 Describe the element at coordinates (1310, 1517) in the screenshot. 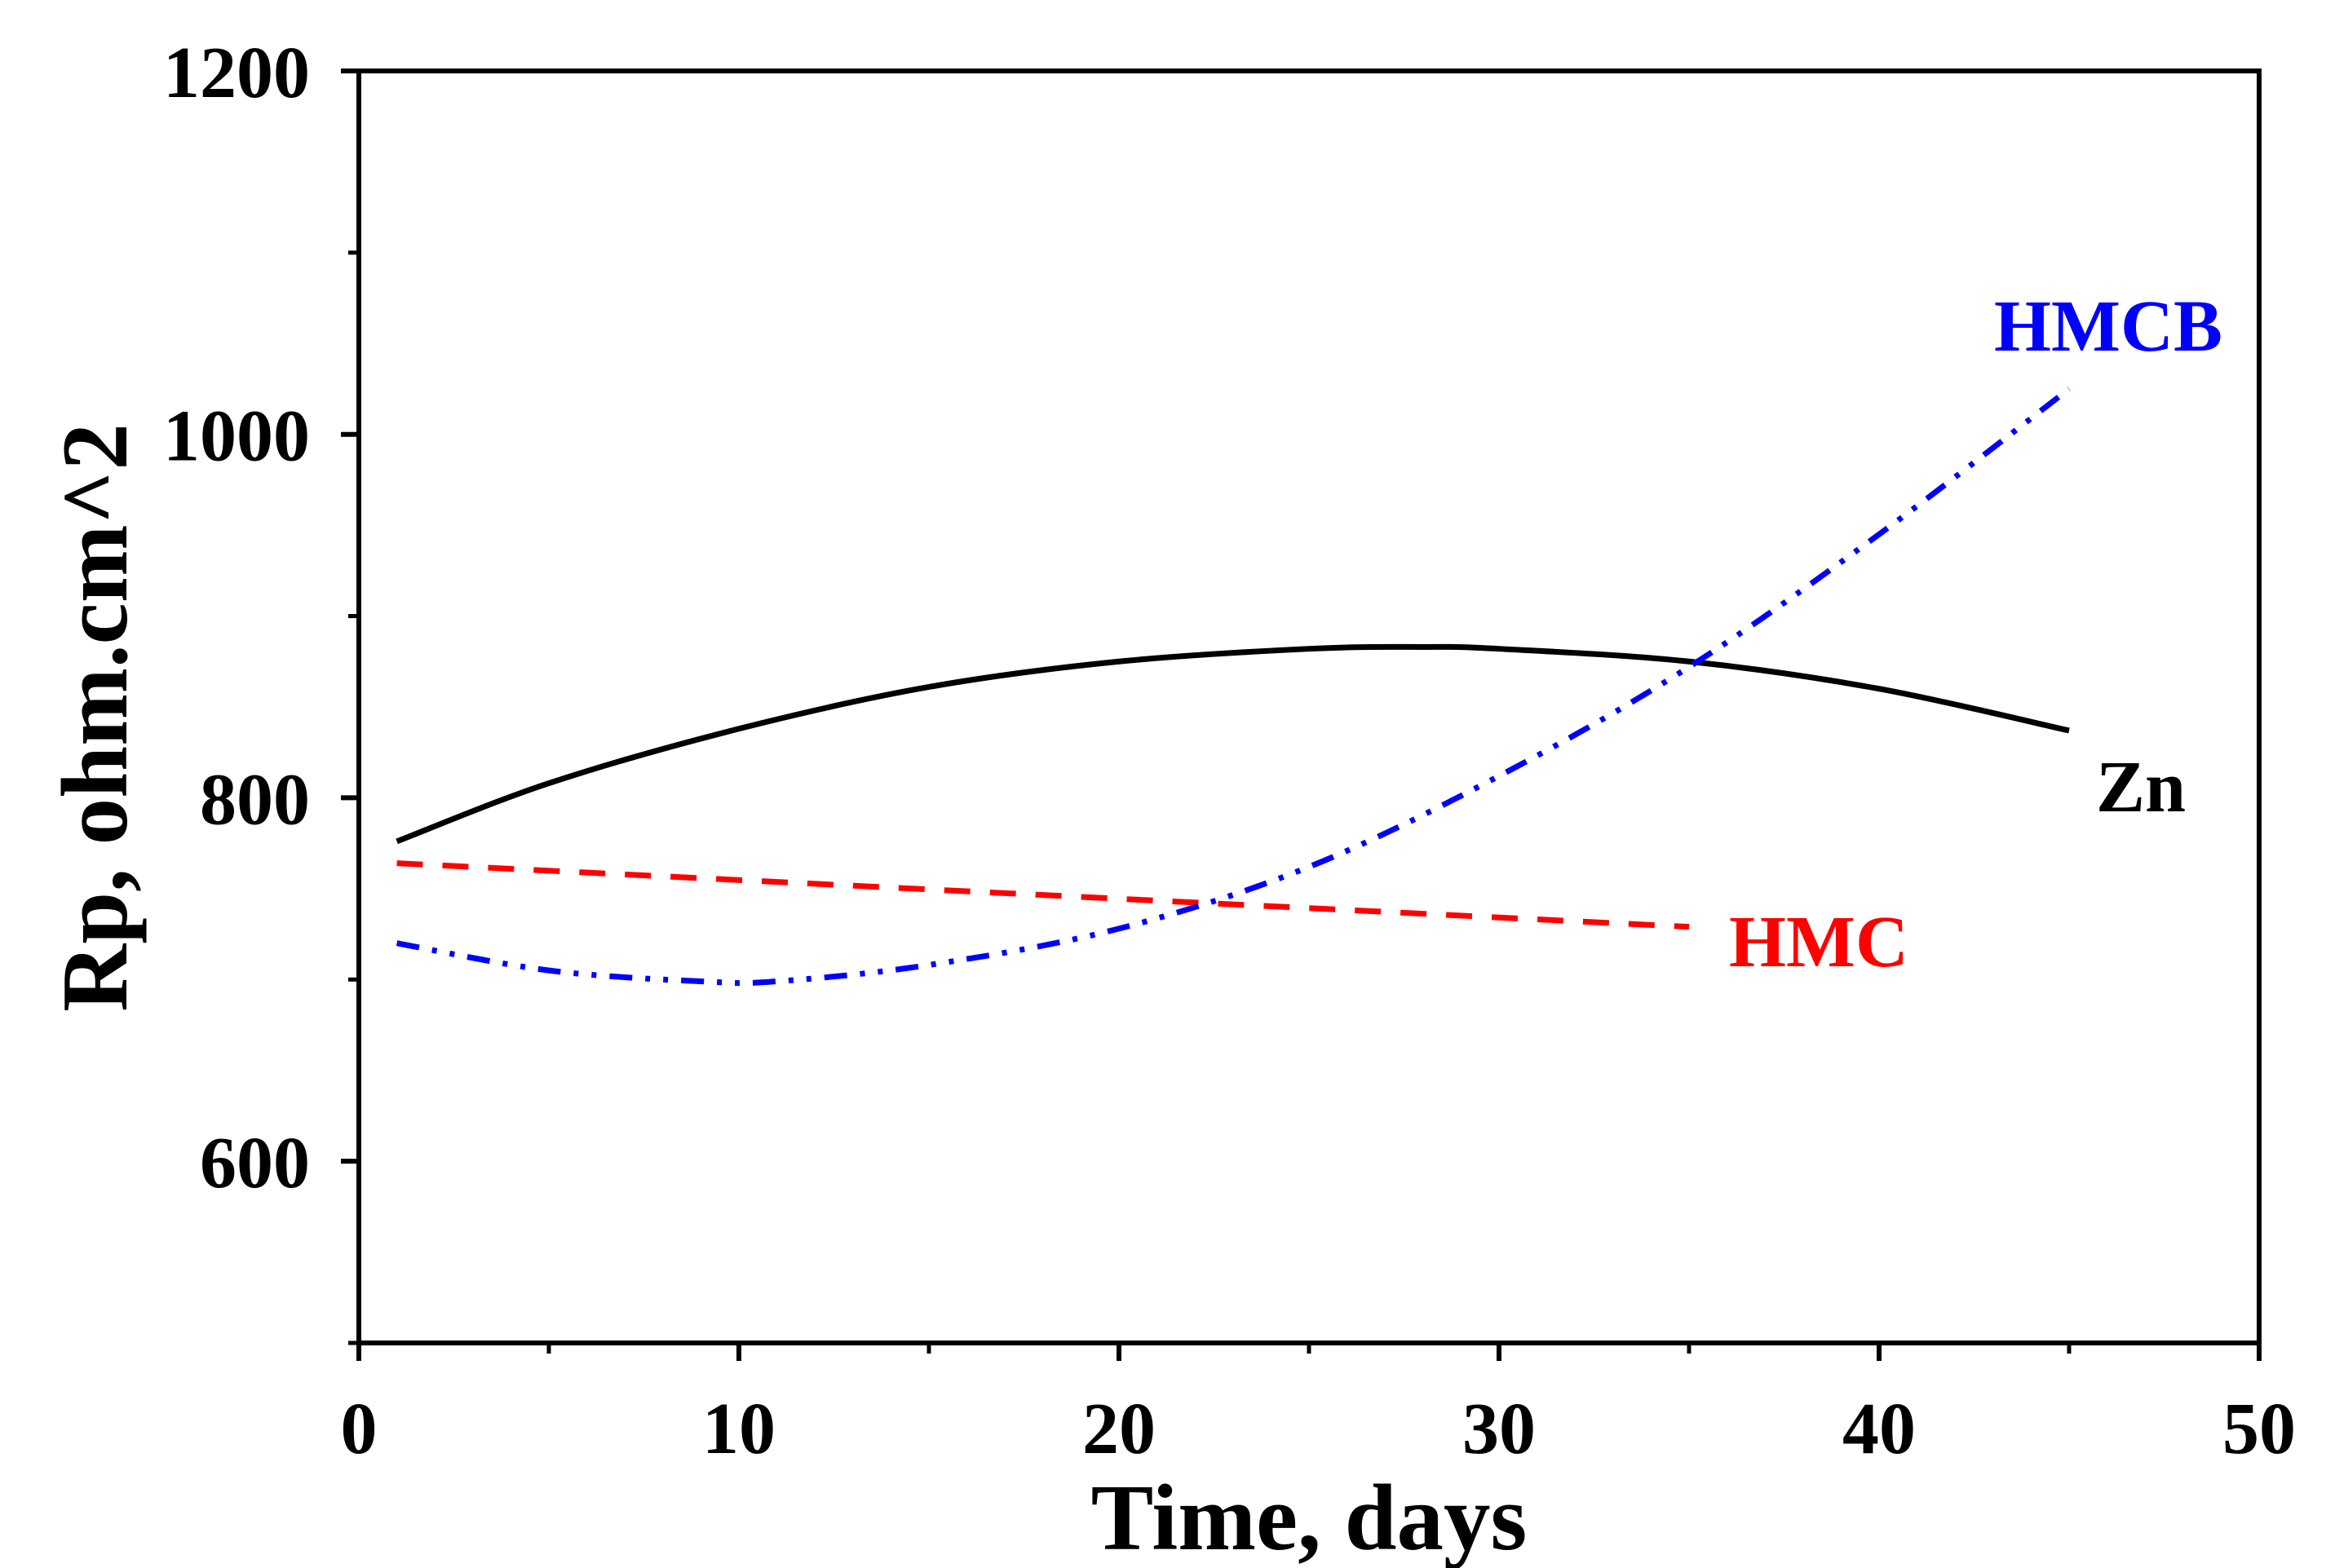

I see `x-axis-label: Time, days` at that location.